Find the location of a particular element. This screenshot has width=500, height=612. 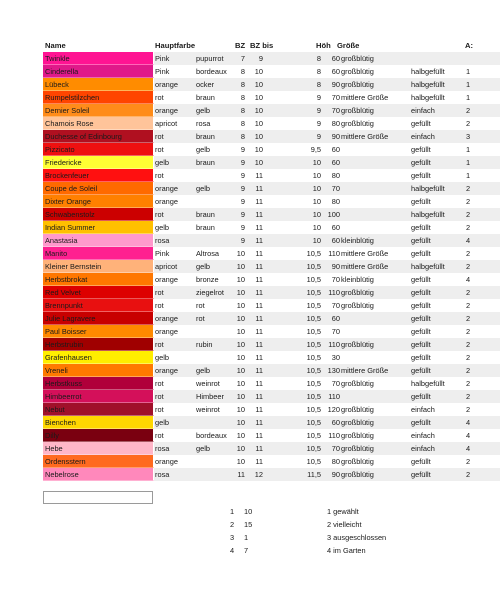

rose-name-cell: Herbstrubin is located at coordinates (98, 344).